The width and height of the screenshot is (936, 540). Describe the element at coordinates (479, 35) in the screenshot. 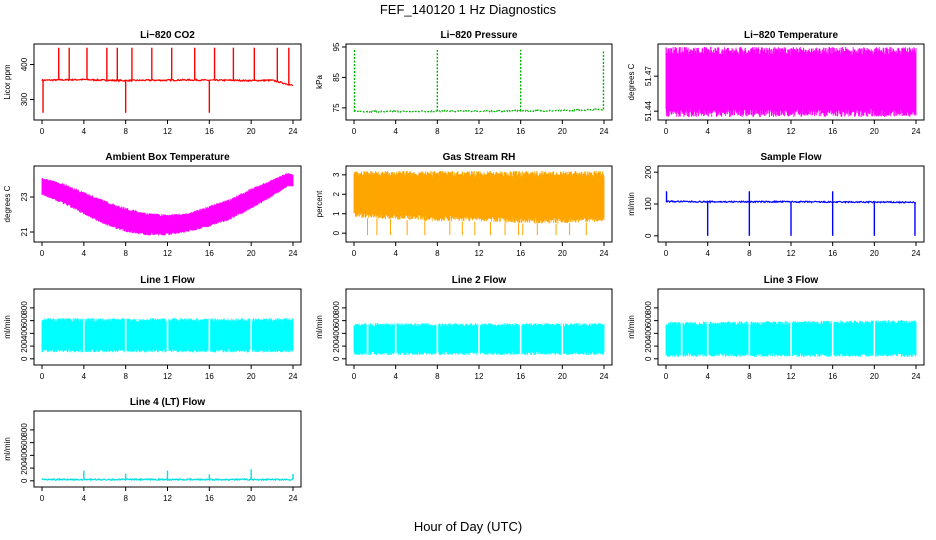

I see `panel-title: Li−820 Pressure` at that location.